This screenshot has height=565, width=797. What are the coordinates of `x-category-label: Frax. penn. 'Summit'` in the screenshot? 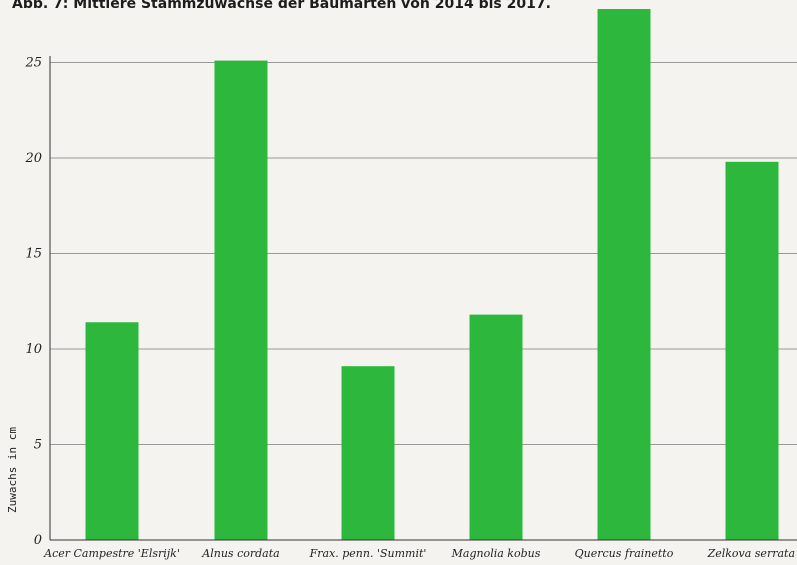 It's located at (368, 553).